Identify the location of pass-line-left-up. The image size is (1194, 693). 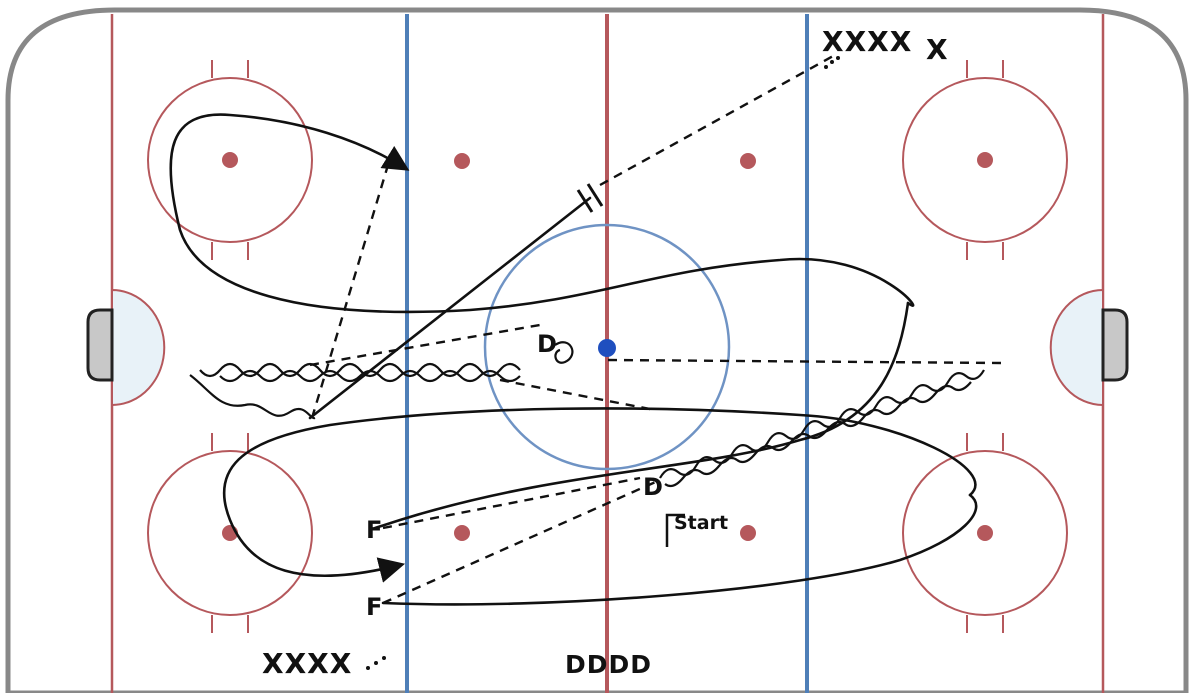
(350, 291).